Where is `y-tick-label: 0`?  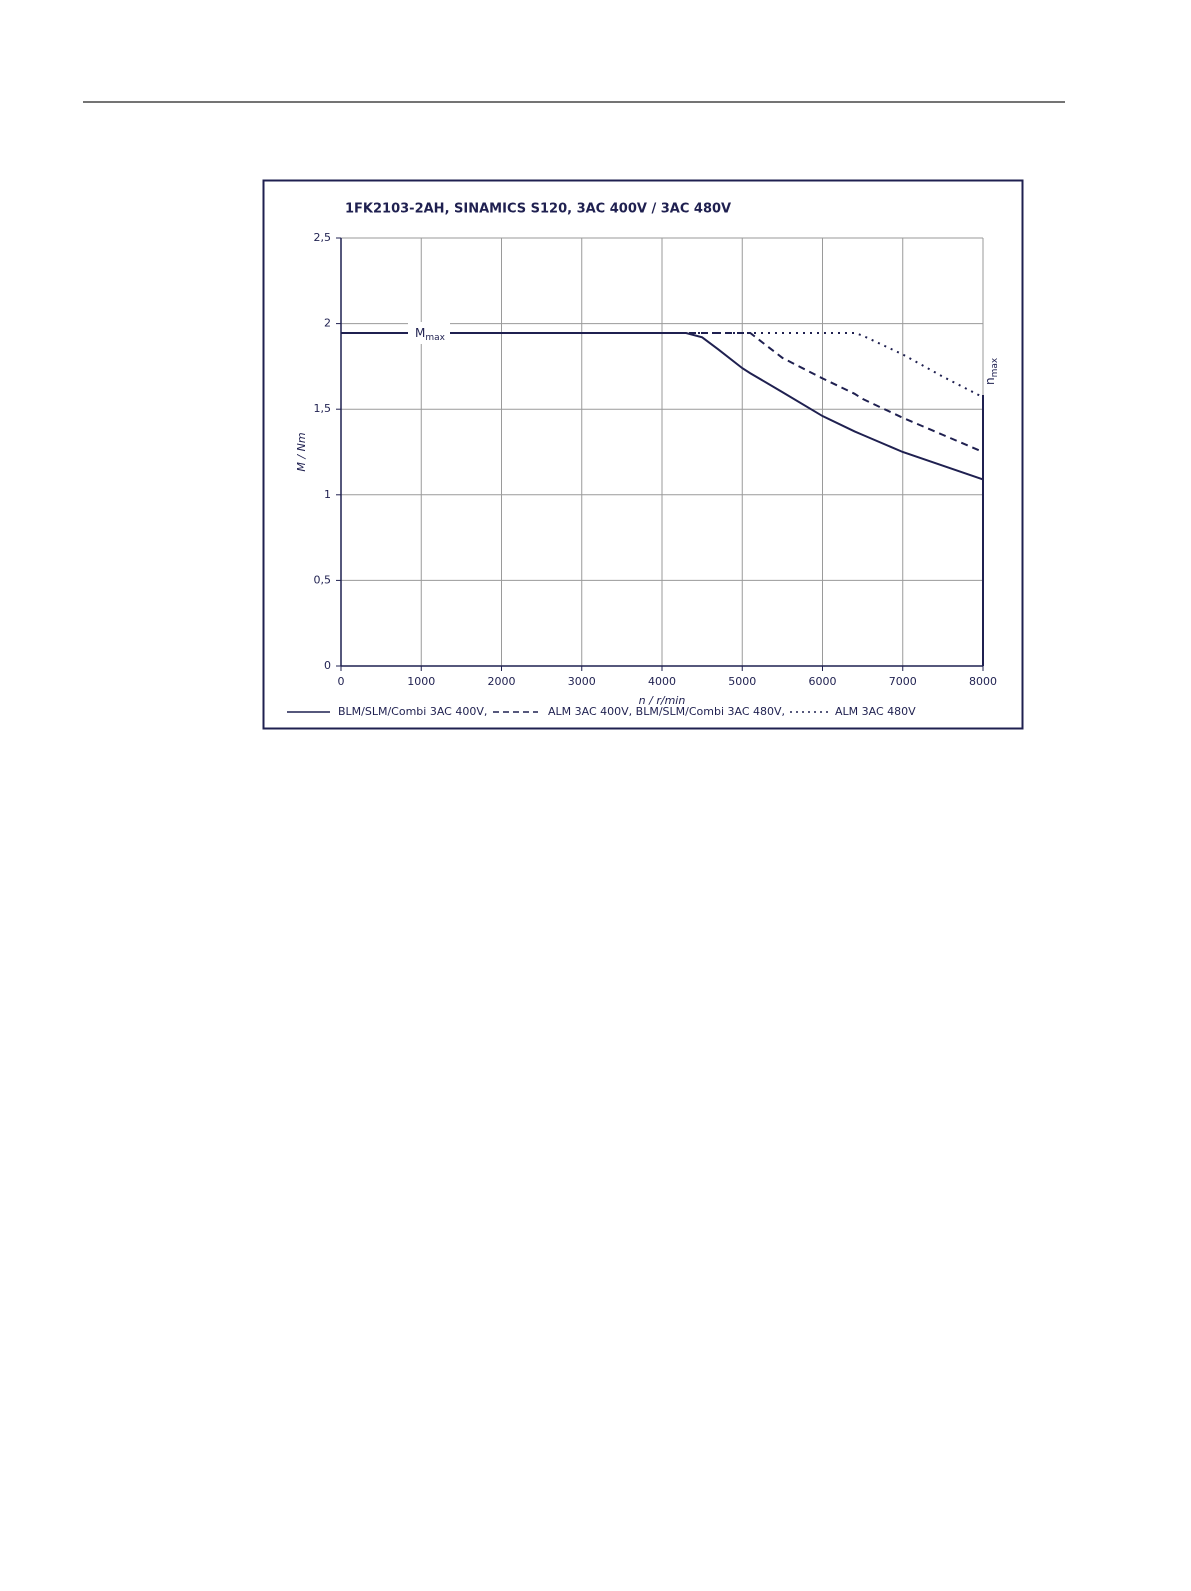
y-tick-label: 0 is located at coordinates (327, 665).